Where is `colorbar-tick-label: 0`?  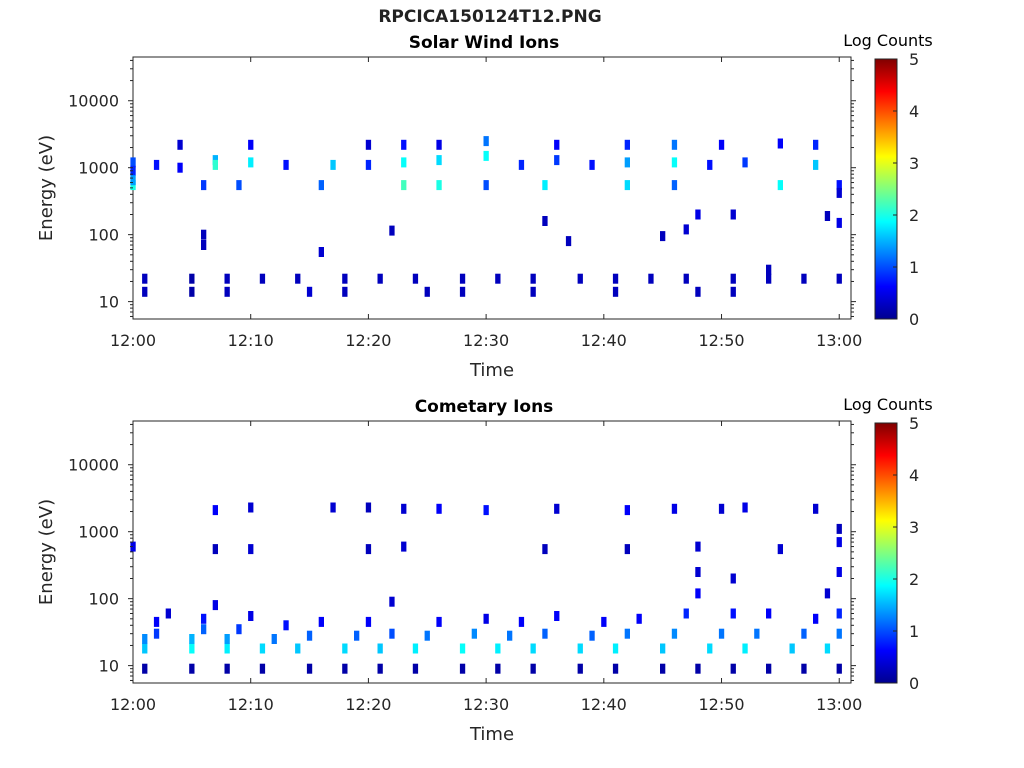 colorbar-tick-label: 0 is located at coordinates (914, 683).